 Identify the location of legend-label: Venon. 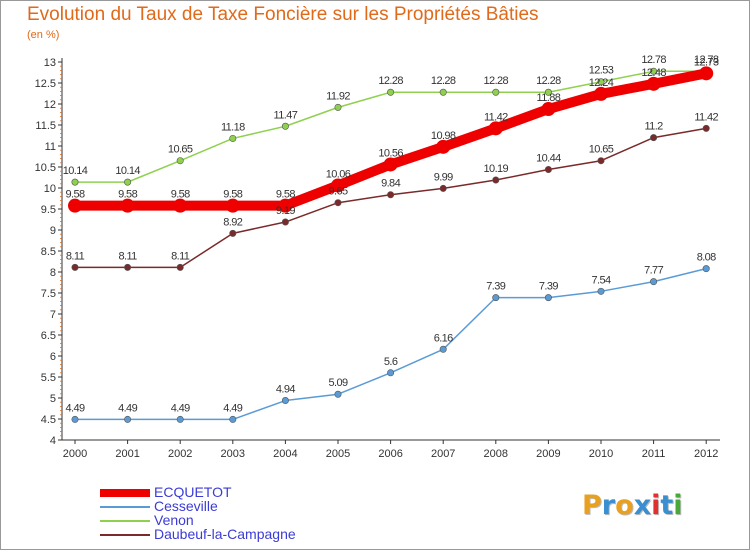
(174, 520).